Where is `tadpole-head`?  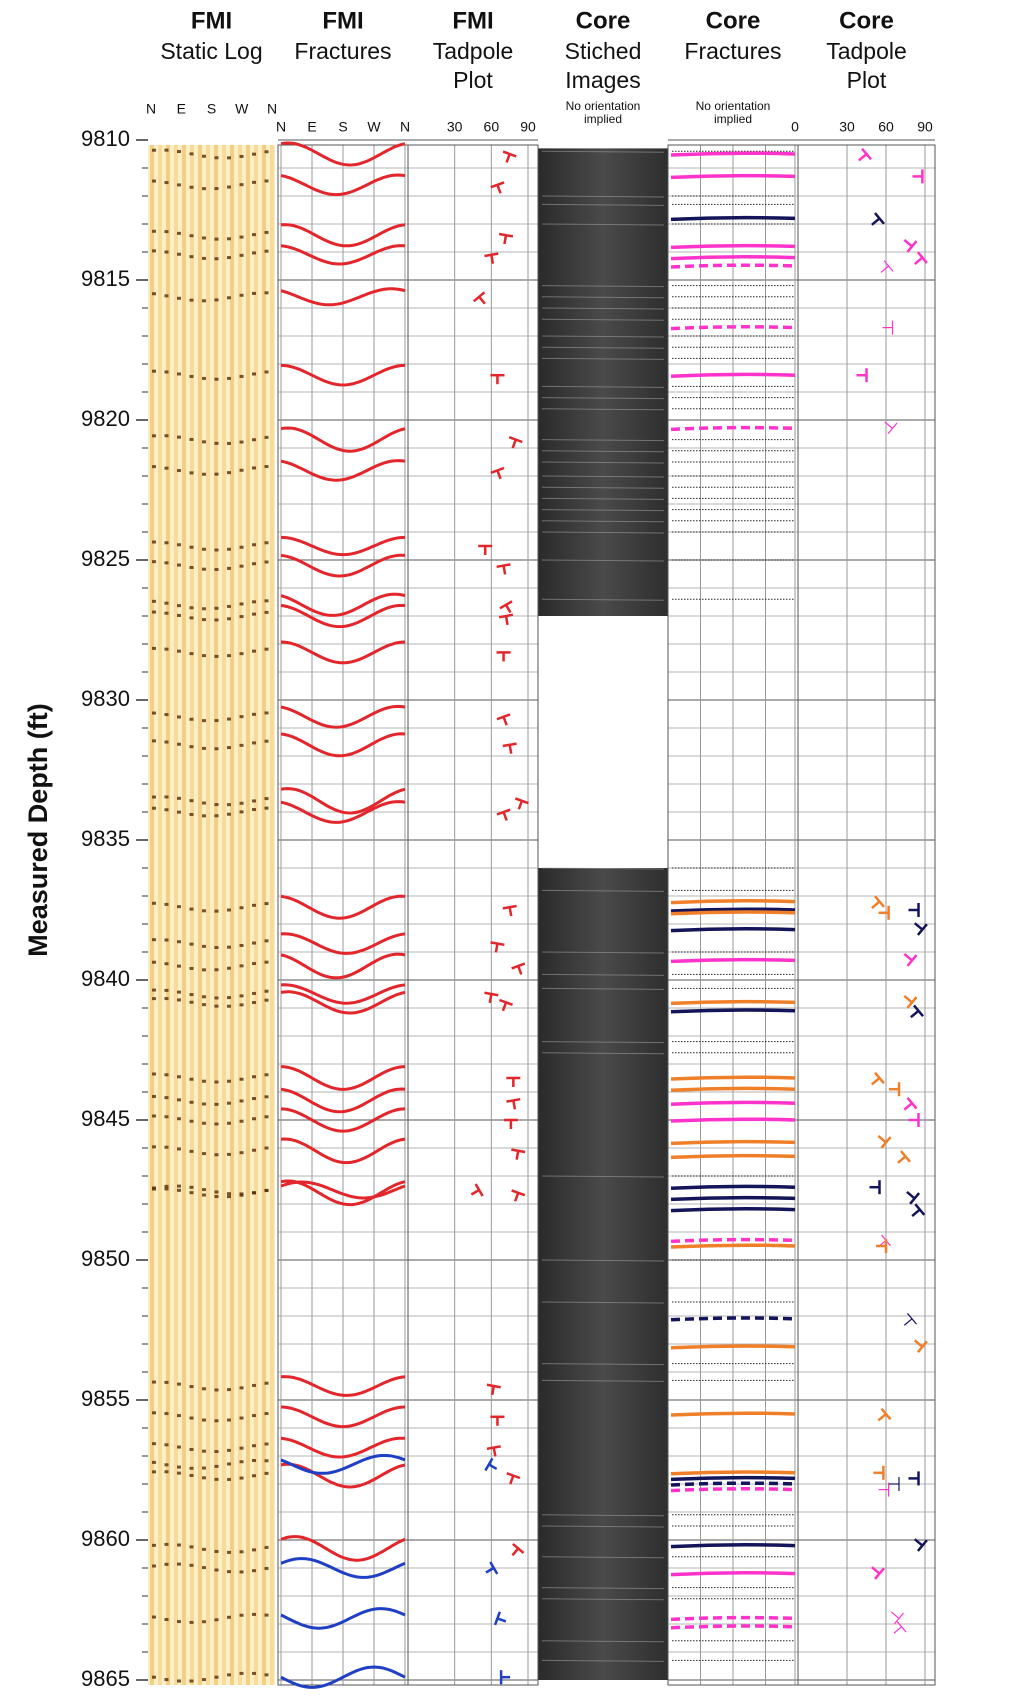 tadpole-head is located at coordinates (920, 1209).